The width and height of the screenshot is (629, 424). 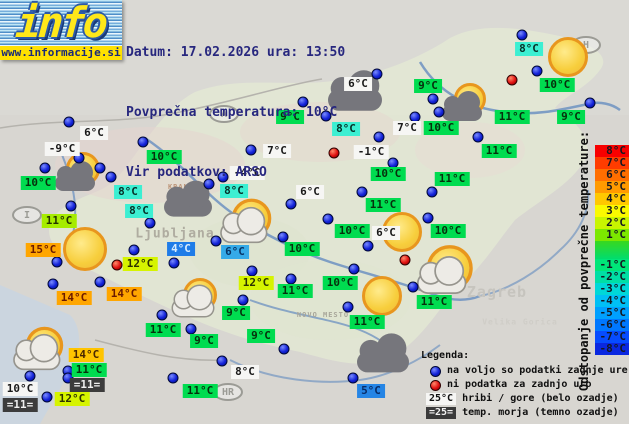 I want to click on legend-item: ni podatka za zadnjo uro, so click(x=524, y=385).